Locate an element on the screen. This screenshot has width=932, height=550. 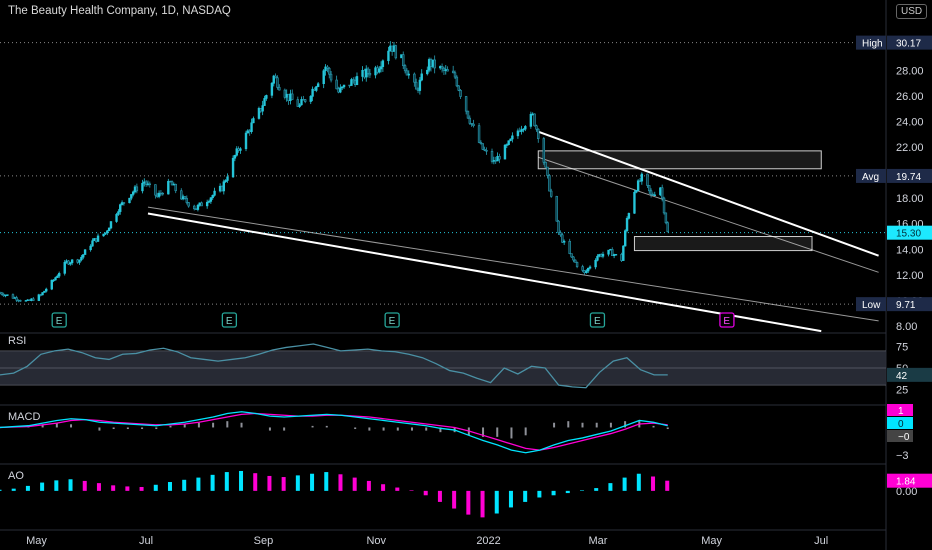
price-tag-value: 19.74 is located at coordinates (908, 177).